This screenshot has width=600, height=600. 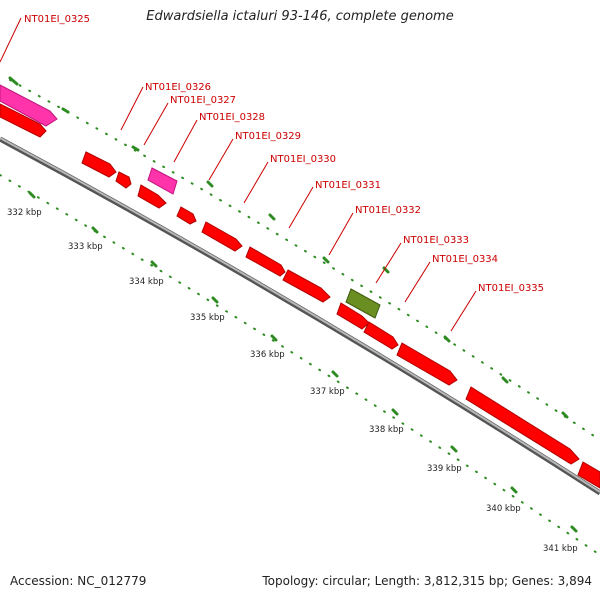 What do you see at coordinates (327, 392) in the screenshot?
I see `scale-label: 337 kbp` at bounding box center [327, 392].